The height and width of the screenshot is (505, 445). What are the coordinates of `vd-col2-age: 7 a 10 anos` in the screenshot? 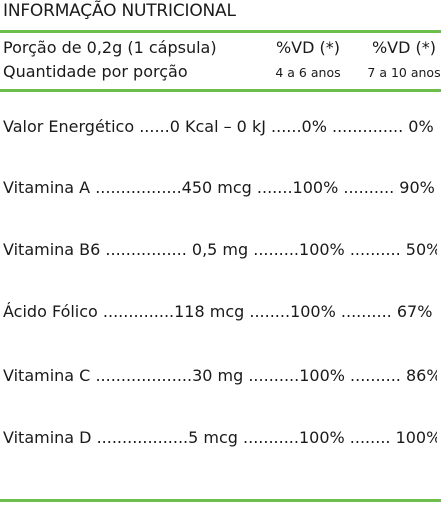 It's located at (404, 72).